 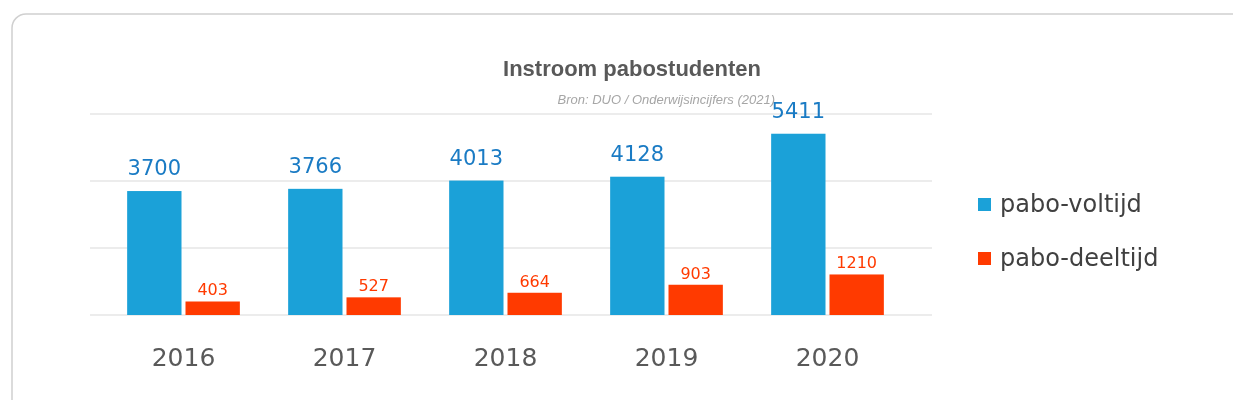 I want to click on data-label: 4128, so click(x=637, y=153).